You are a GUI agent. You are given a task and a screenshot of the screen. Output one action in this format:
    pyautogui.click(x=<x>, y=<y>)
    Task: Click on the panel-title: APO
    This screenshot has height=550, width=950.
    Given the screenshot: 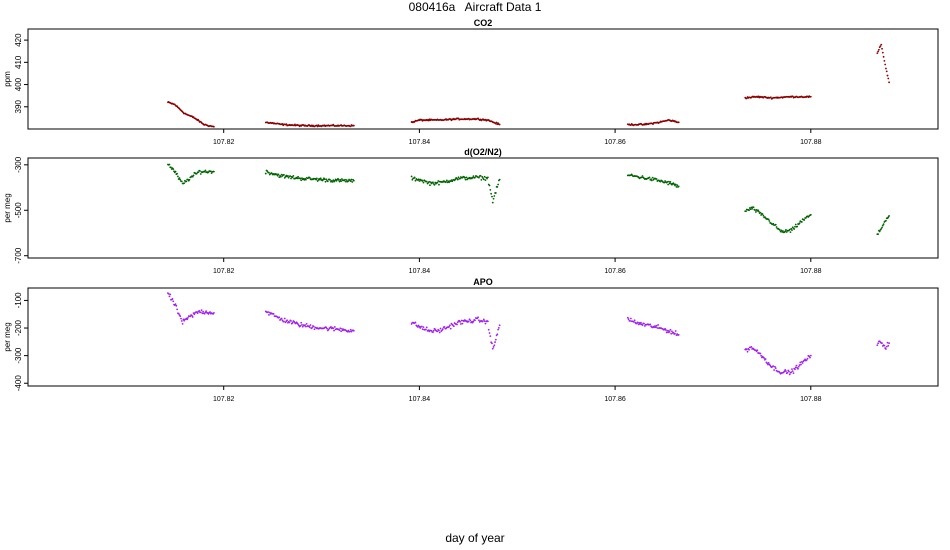 What is the action you would take?
    pyautogui.click(x=483, y=282)
    